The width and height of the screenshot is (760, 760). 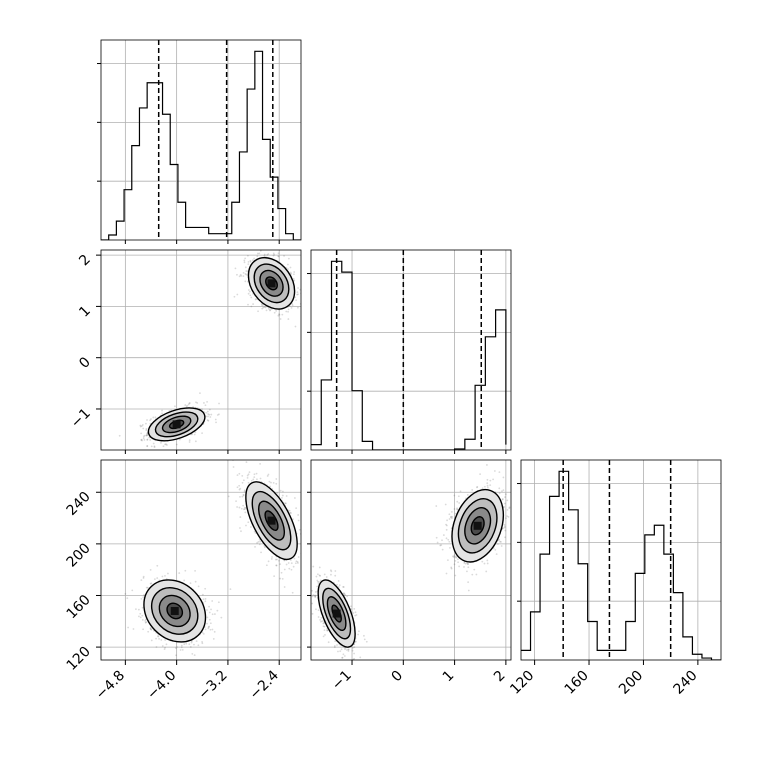 I want to click on density-peak, so click(x=271, y=283).